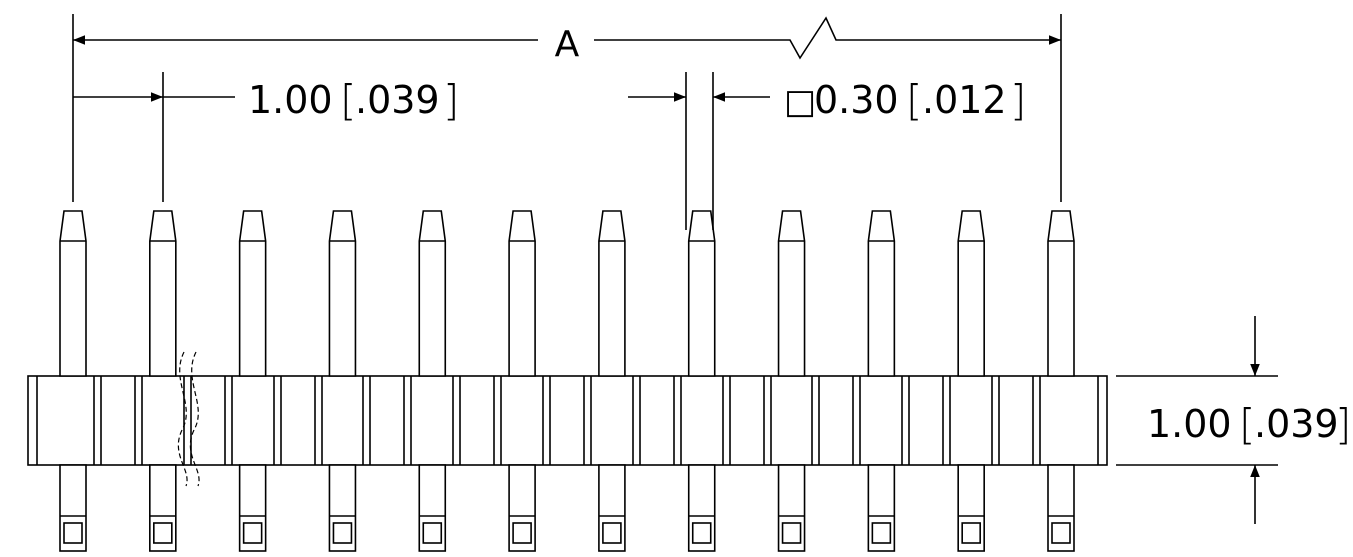 The width and height of the screenshot is (1353, 557). Describe the element at coordinates (182, 419) in the screenshot. I see `break-line-left` at that location.